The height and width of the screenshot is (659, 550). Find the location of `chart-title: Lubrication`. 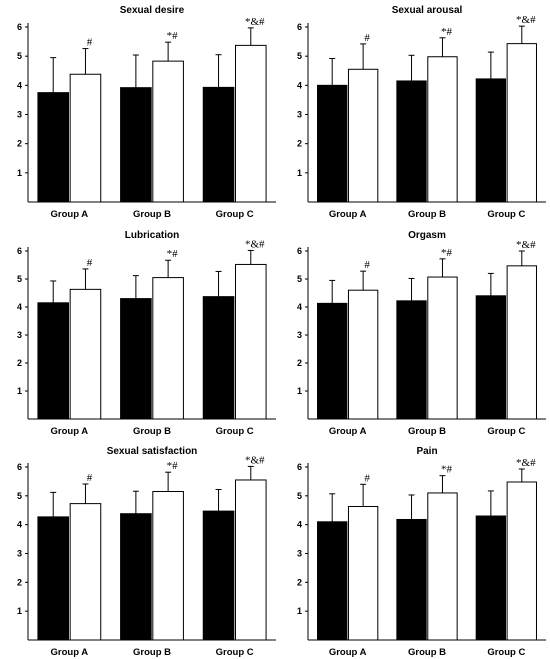

chart-title: Lubrication is located at coordinates (152, 235).